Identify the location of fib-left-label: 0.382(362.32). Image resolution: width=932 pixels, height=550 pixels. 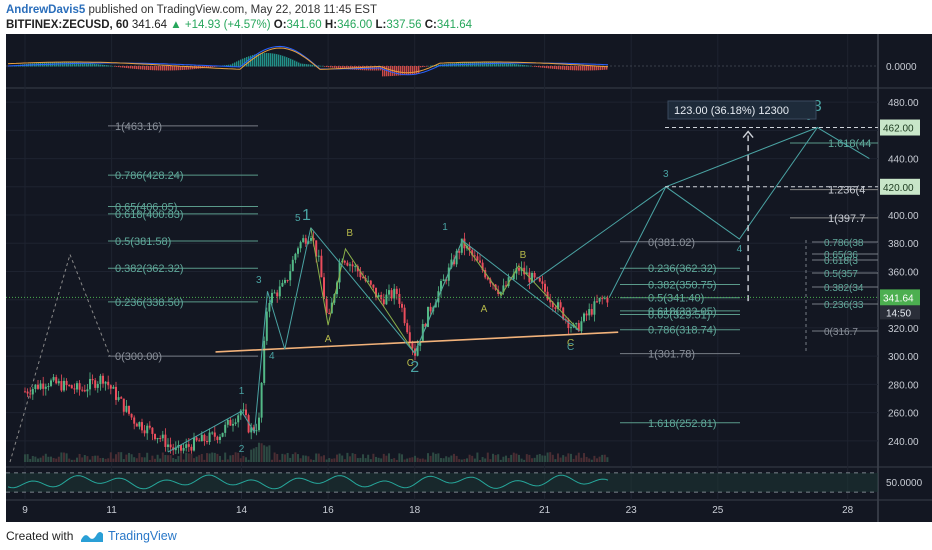
(149, 269).